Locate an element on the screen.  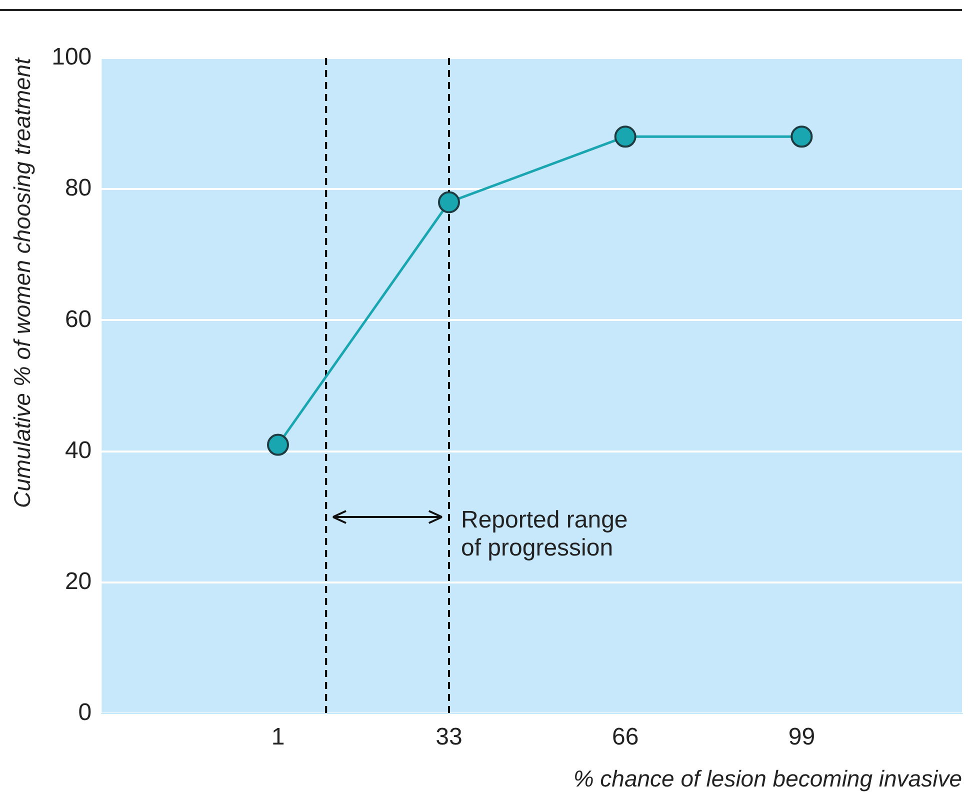
y-tick-label: 80 is located at coordinates (78, 188).